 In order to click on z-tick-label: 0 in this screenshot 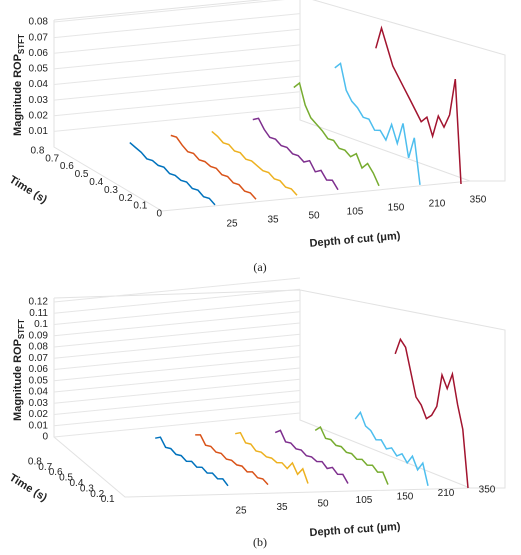, I will do `click(45, 437)`.